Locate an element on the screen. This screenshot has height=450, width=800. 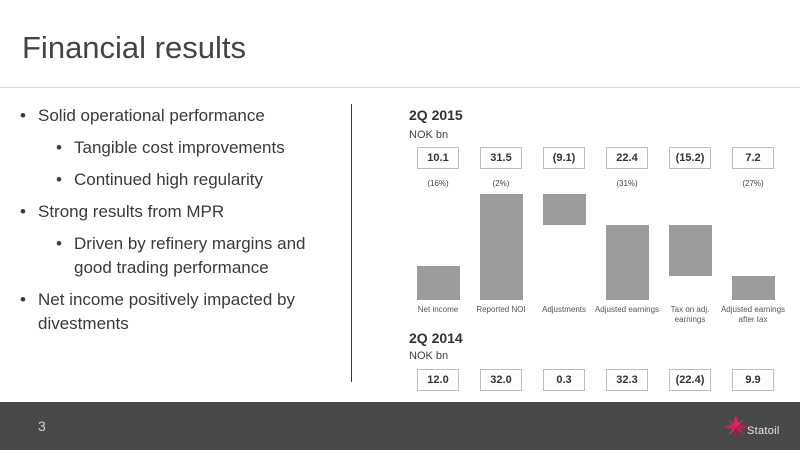
category-label: Net income is located at coordinates (438, 309).